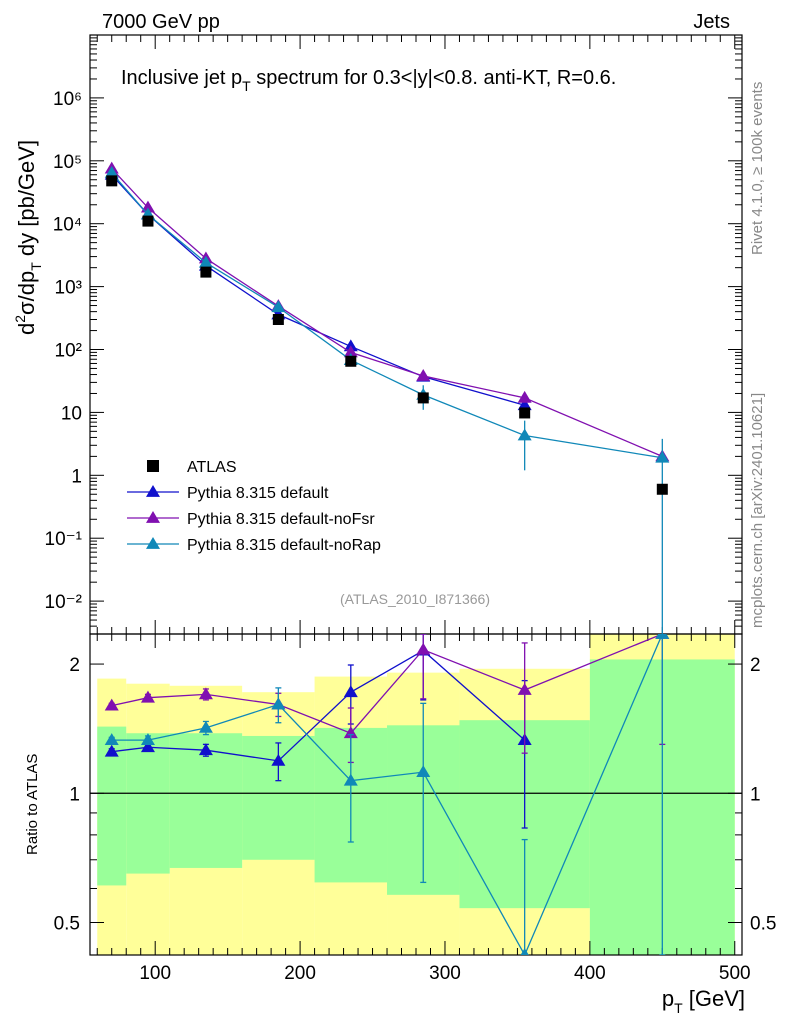  Describe the element at coordinates (71, 413) in the screenshot. I see `y-tick-label: 10` at that location.